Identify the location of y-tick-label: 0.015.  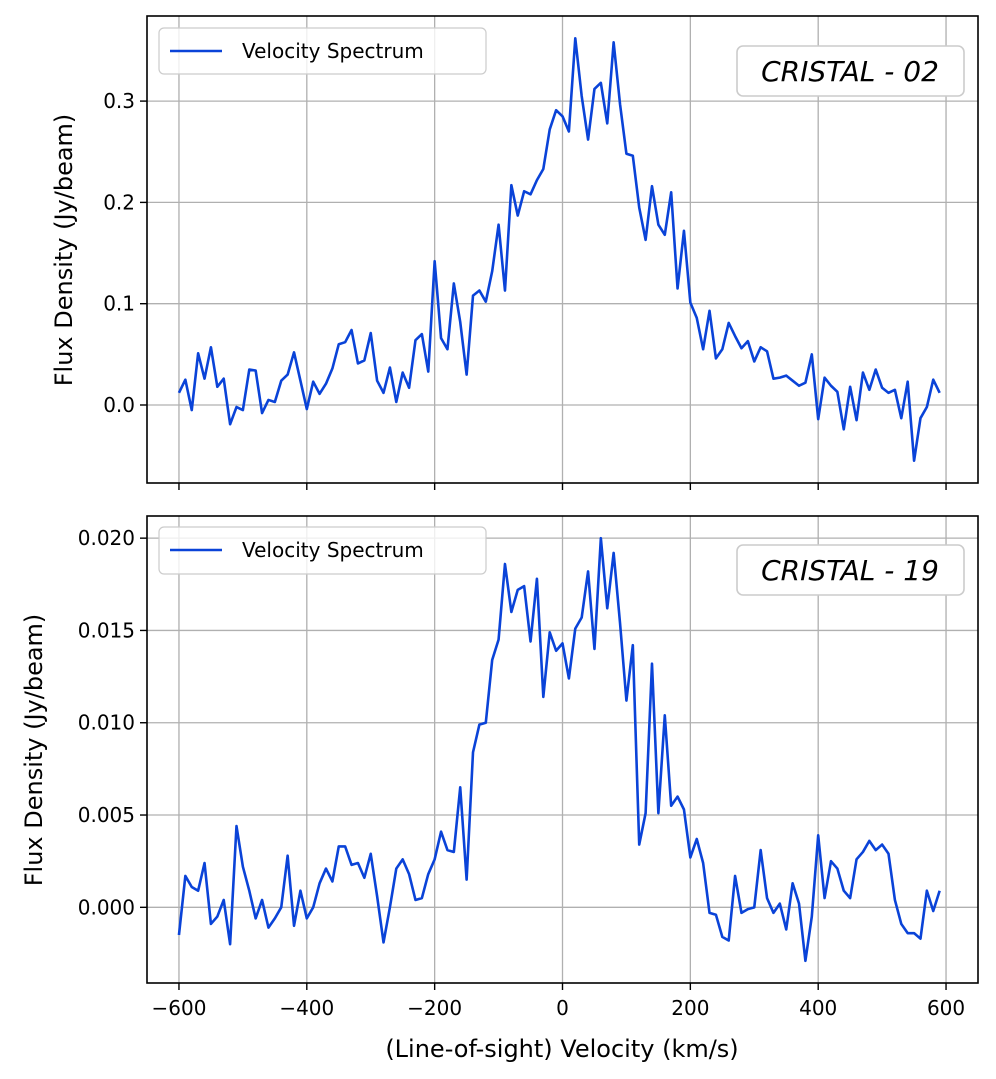
(106, 630).